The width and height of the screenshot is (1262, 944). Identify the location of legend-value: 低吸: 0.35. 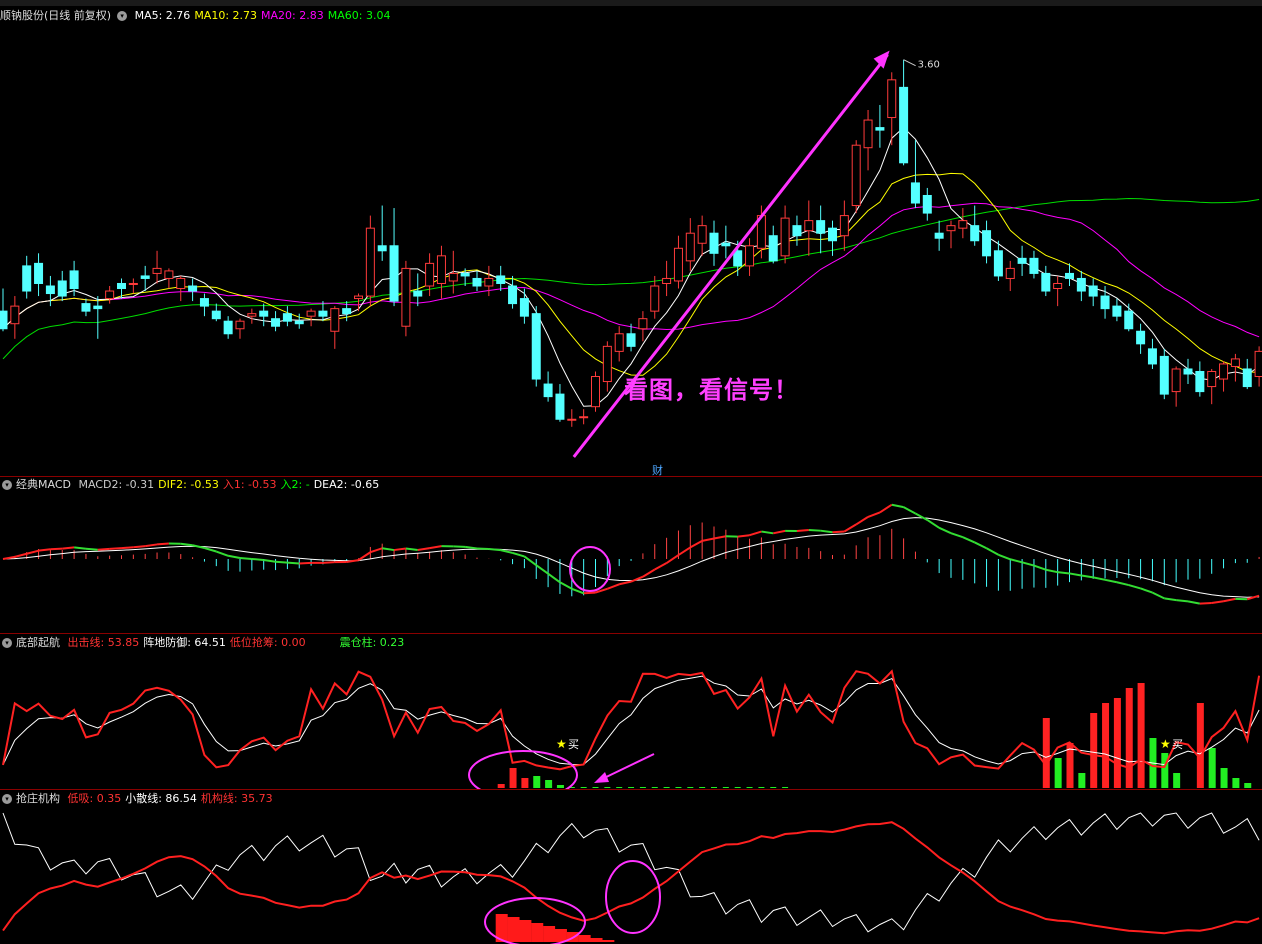
(94, 798).